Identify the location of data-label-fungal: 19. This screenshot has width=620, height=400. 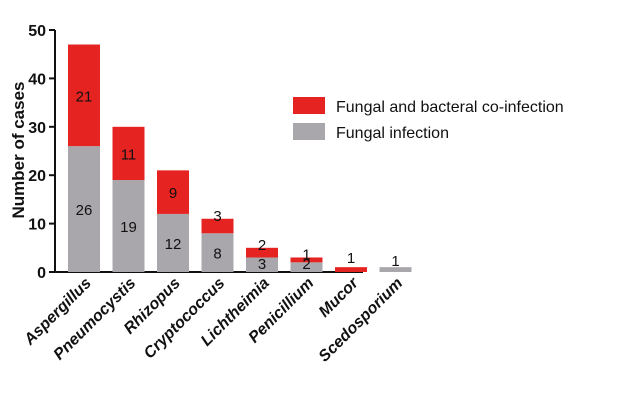
(128, 227).